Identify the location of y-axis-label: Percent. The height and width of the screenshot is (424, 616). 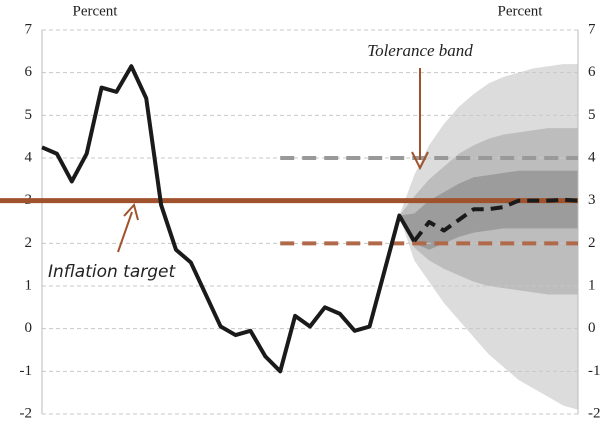
(96, 11).